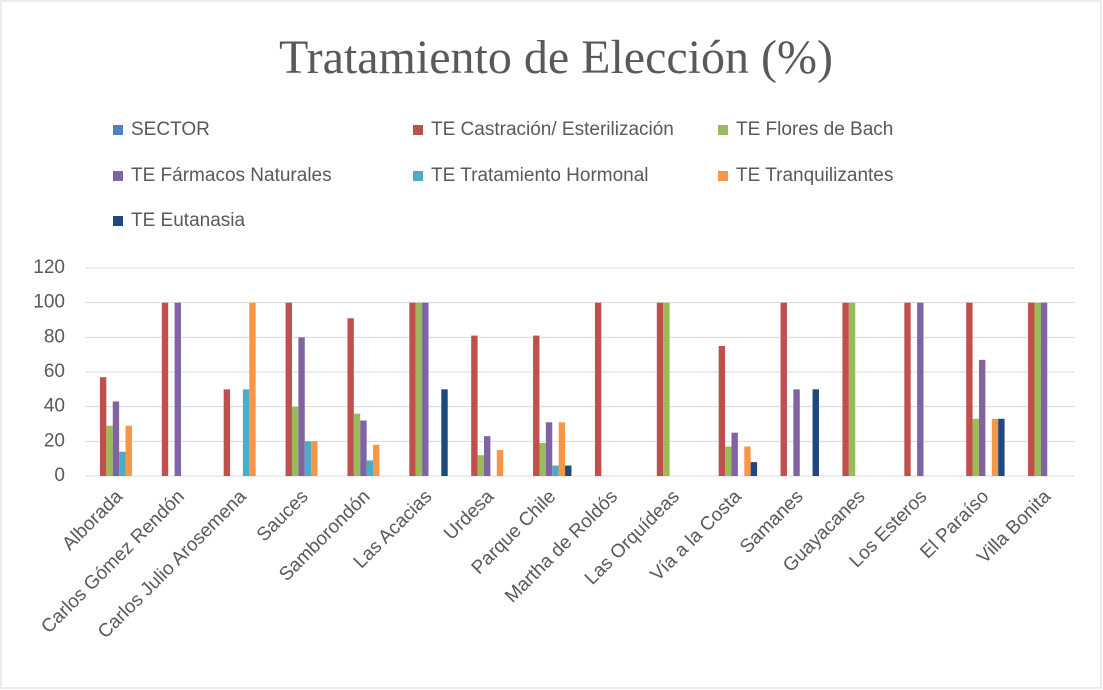 This screenshot has height=690, width=1103. I want to click on y-tick-label: 20, so click(54, 440).